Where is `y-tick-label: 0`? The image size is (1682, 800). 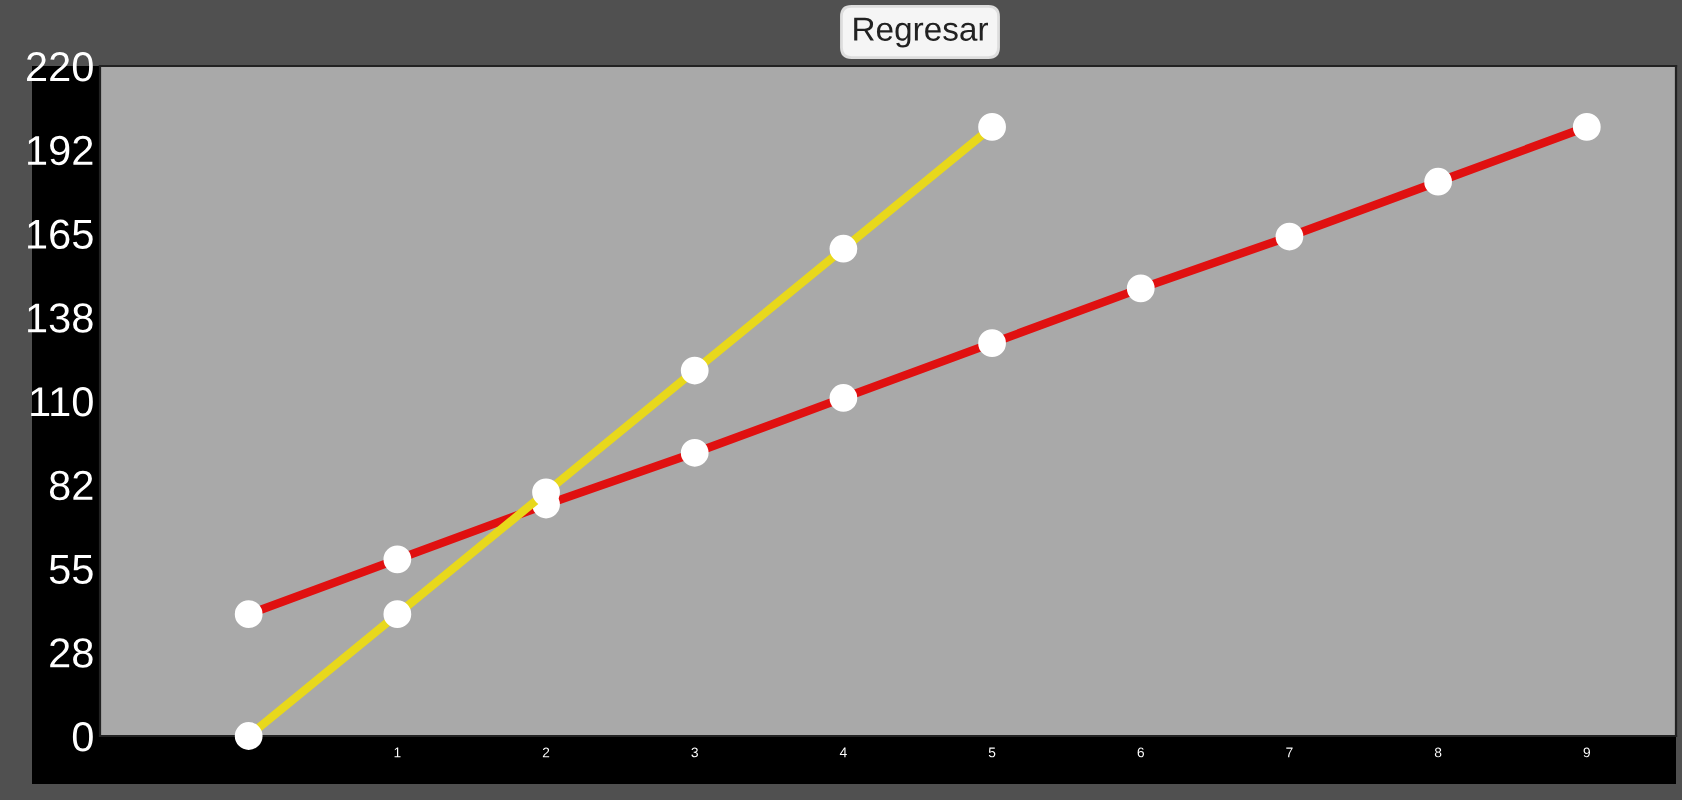
y-tick-label: 0 is located at coordinates (82, 737).